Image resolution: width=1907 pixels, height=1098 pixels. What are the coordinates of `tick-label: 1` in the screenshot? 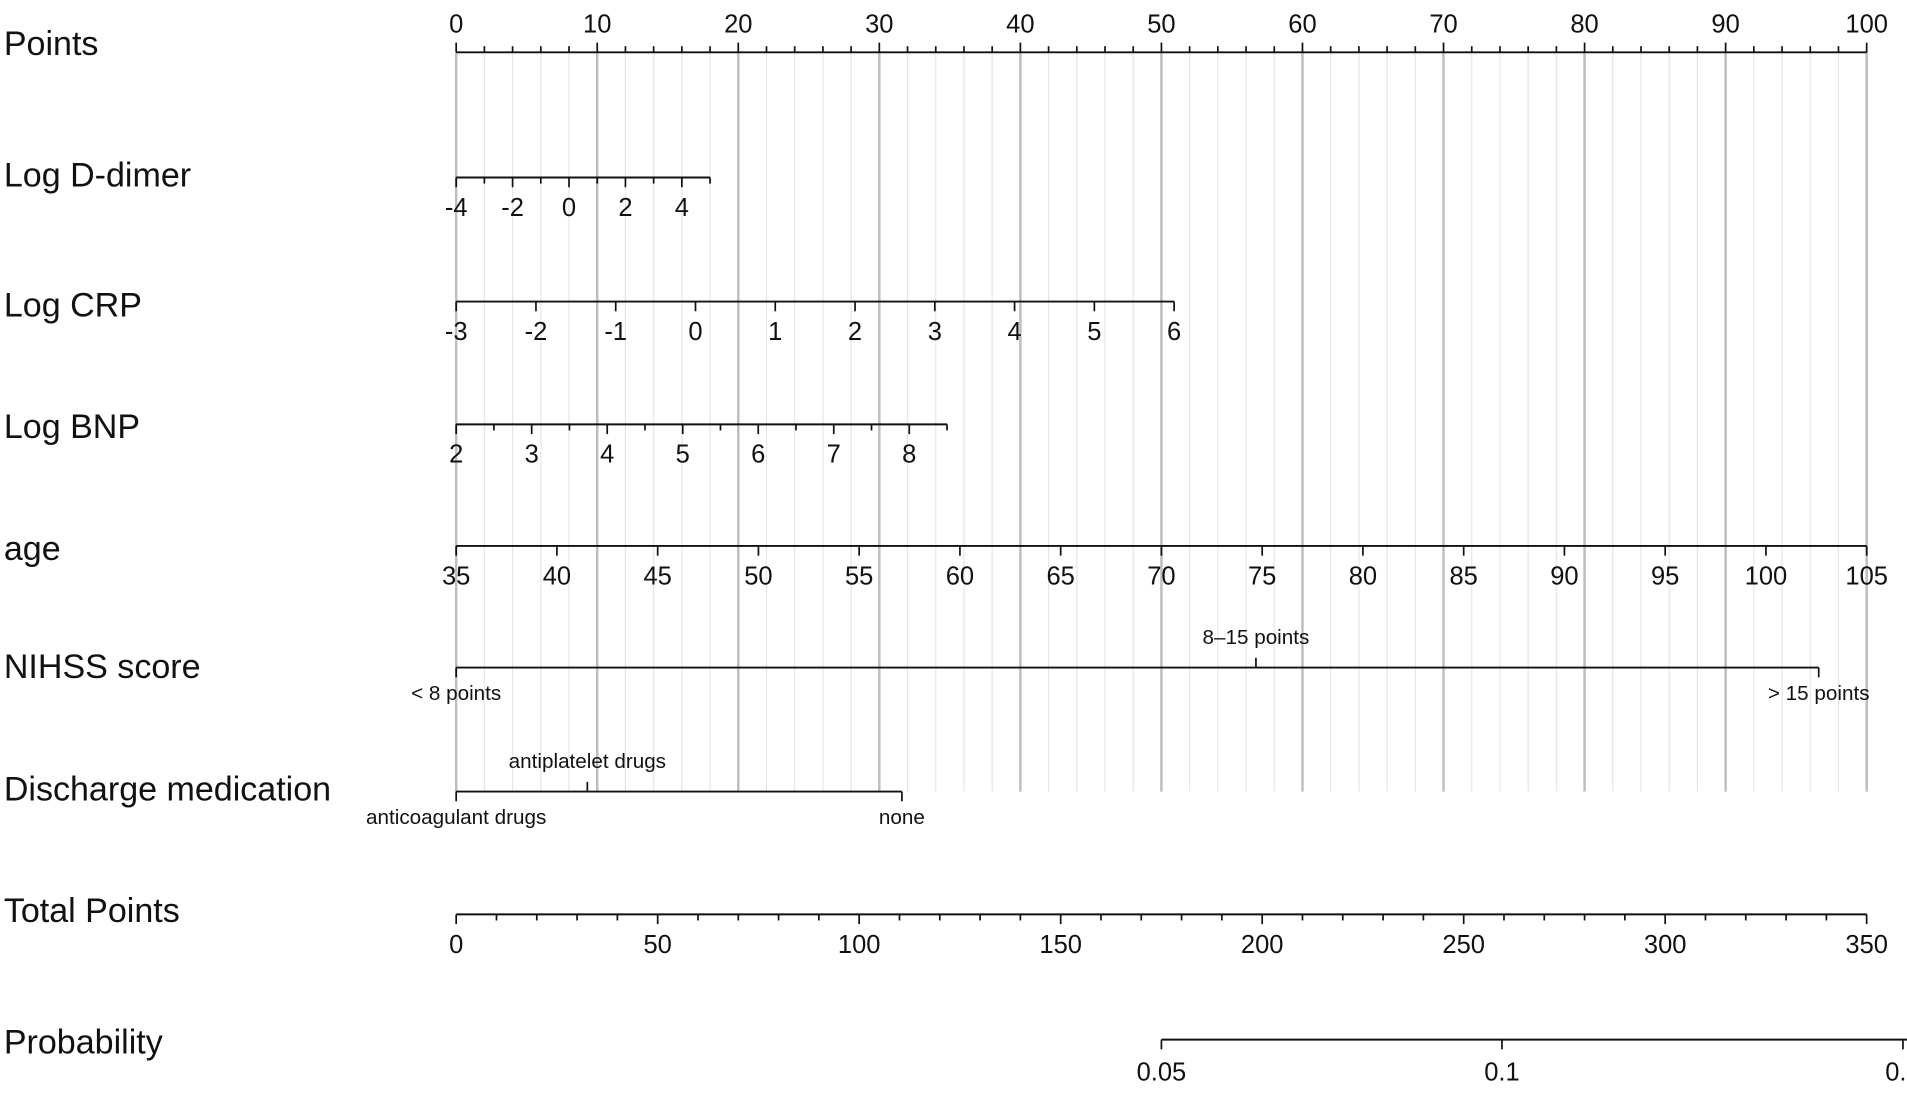 It's located at (775, 332).